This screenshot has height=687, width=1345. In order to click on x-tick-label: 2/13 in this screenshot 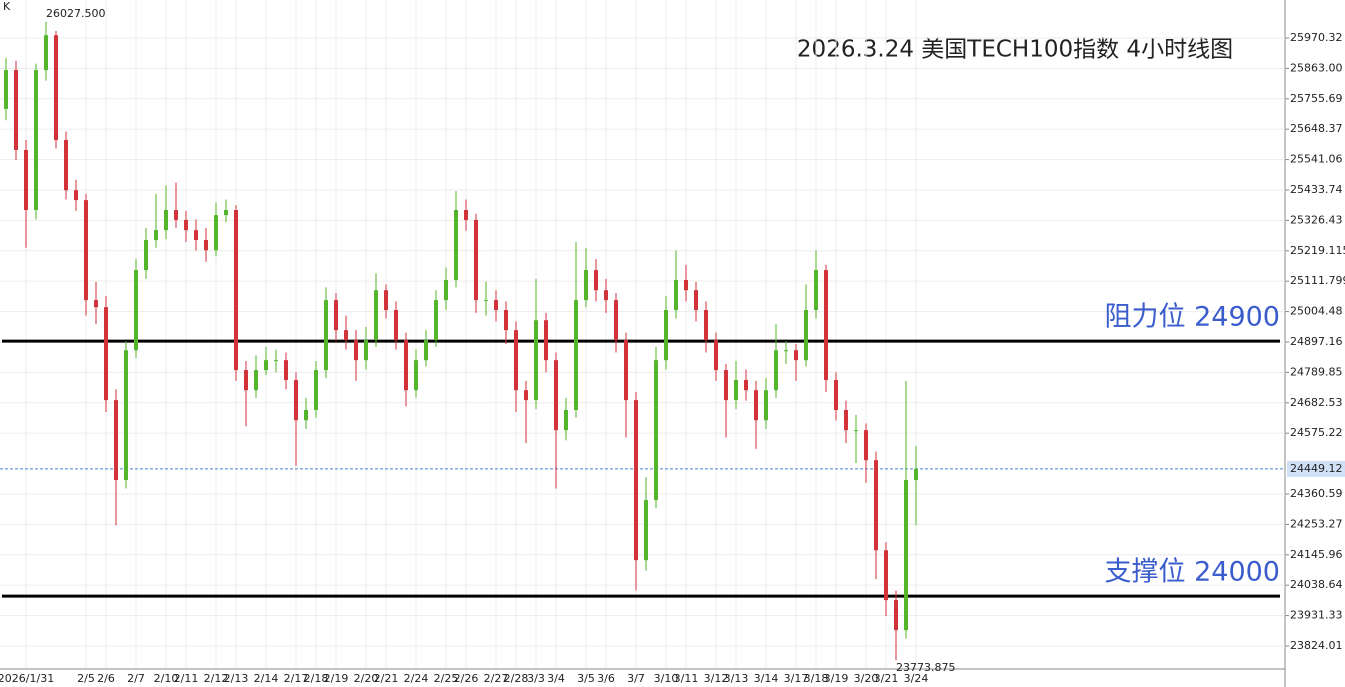, I will do `click(236, 678)`.